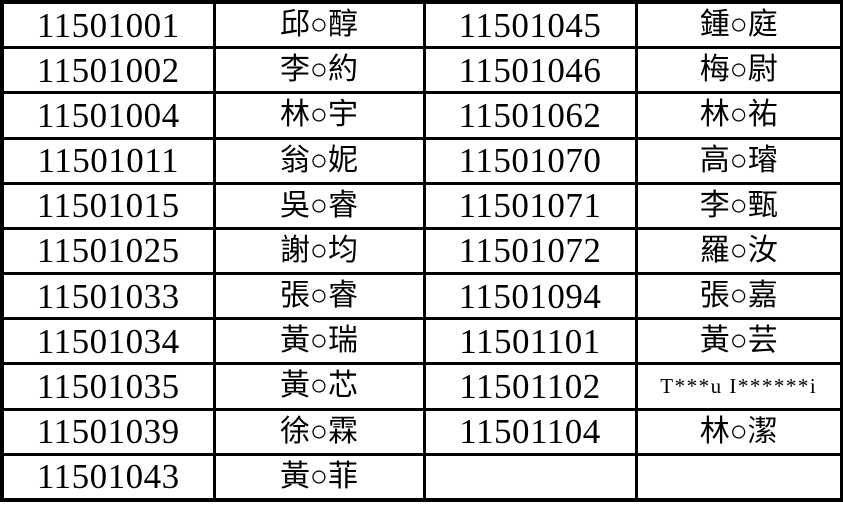 The image size is (843, 509). Describe the element at coordinates (319, 205) in the screenshot. I see `student-name-cell: 吳○睿` at that location.